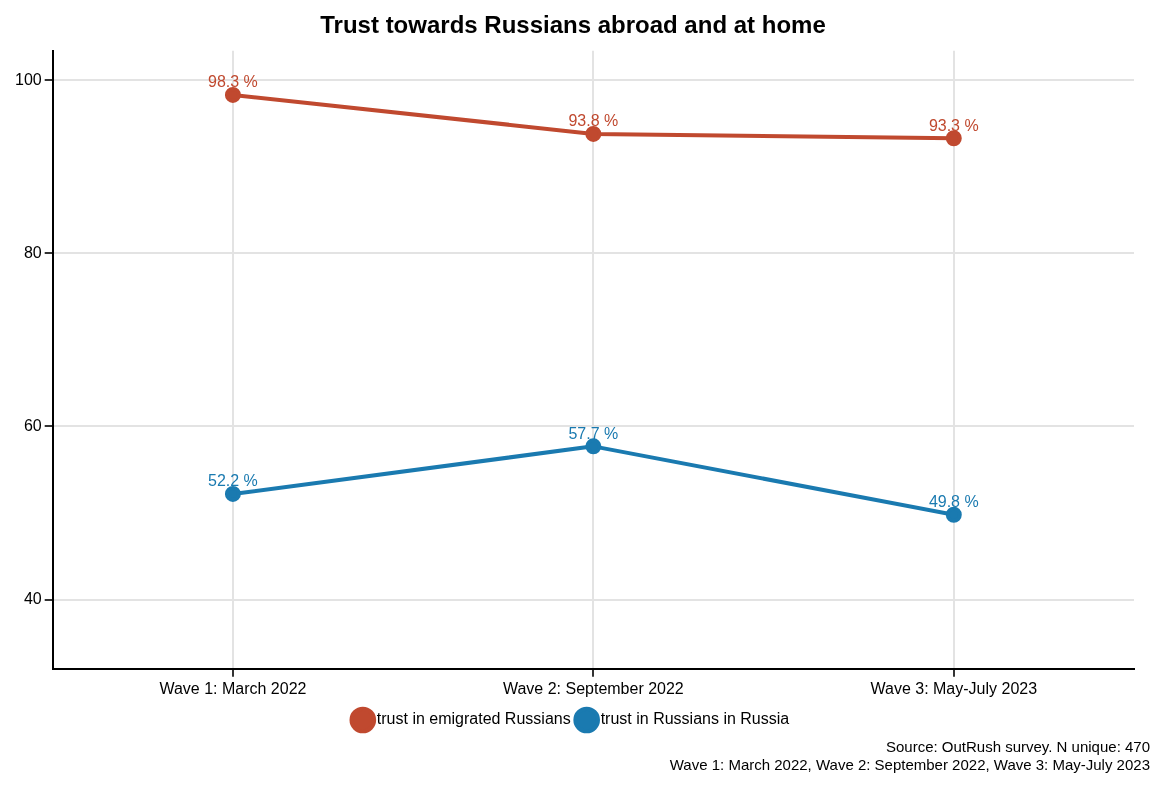  What do you see at coordinates (1017, 747) in the screenshot?
I see `source-note: Source: OutRush survey. N unique: 470` at bounding box center [1017, 747].